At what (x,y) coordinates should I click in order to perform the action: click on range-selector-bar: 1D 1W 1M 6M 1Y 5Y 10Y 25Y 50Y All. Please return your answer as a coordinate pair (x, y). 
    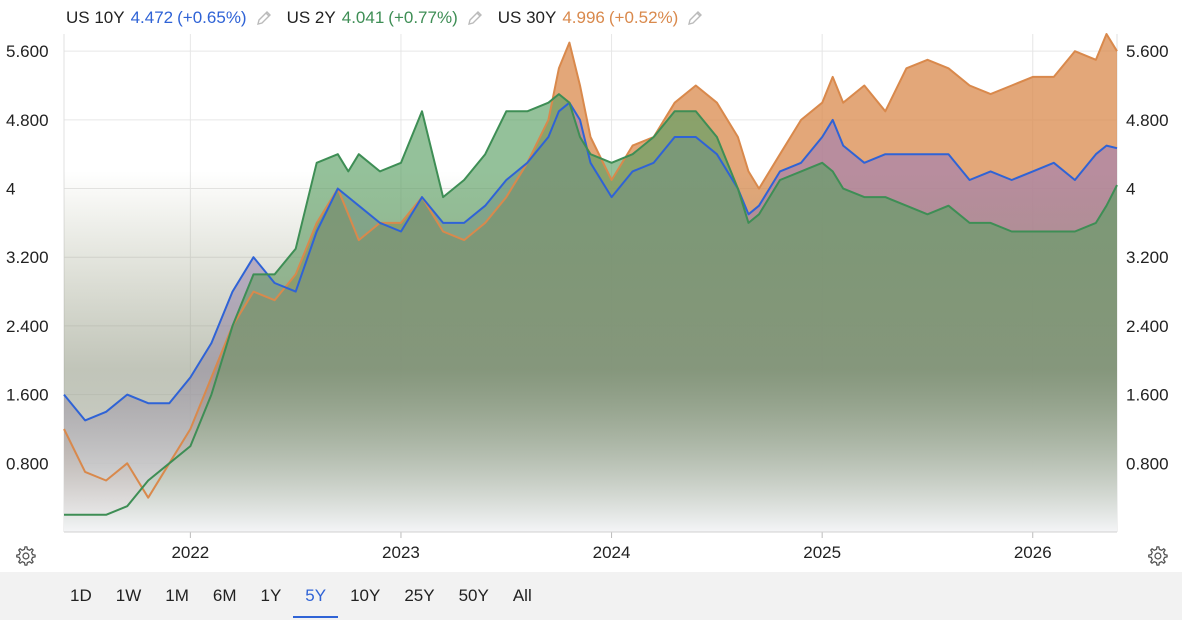
    Looking at the image, I should click on (591, 596).